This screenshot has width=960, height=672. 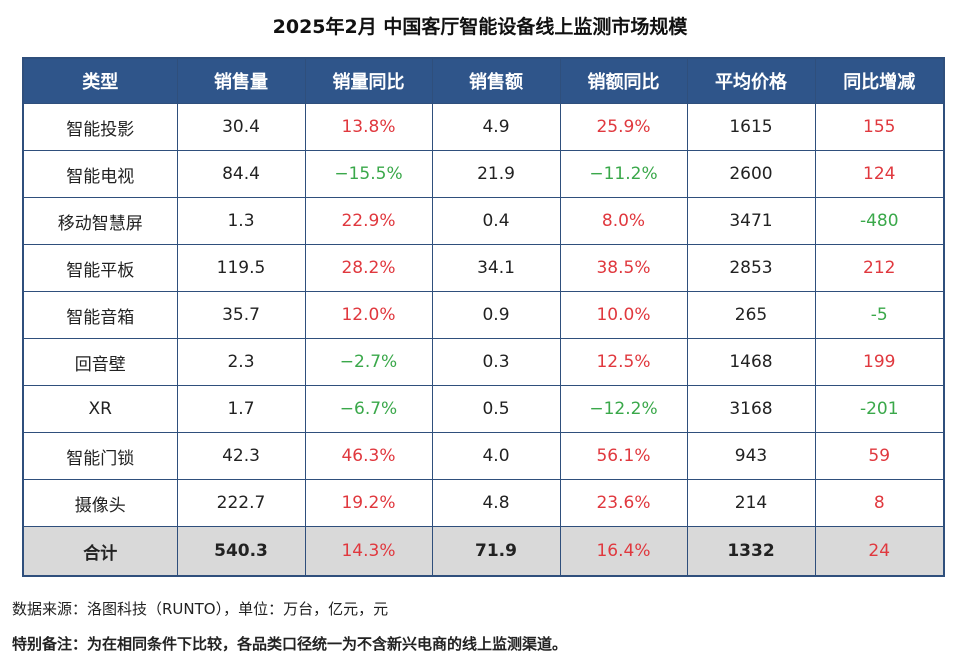 I want to click on value-cell: 212, so click(x=879, y=268).